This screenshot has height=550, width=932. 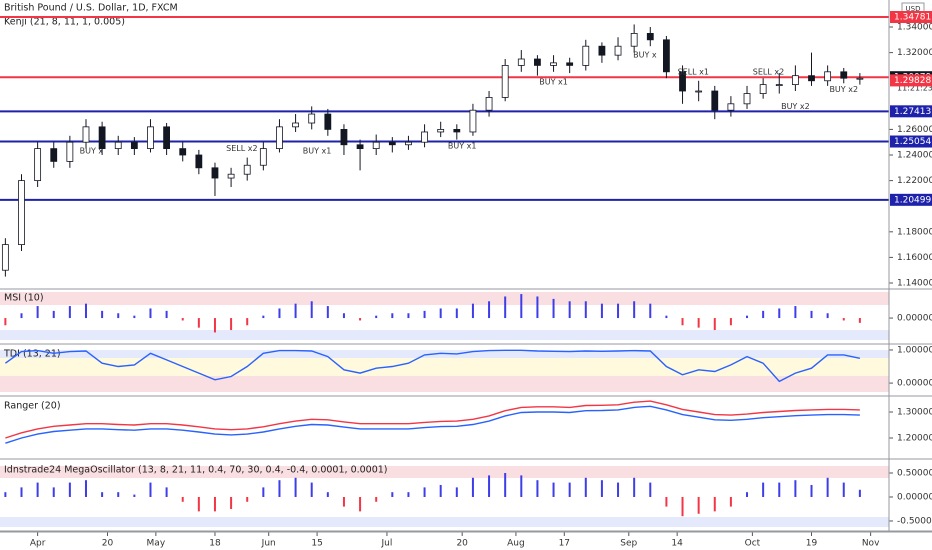 I want to click on panel-title: Ranger (20), so click(x=32, y=406).